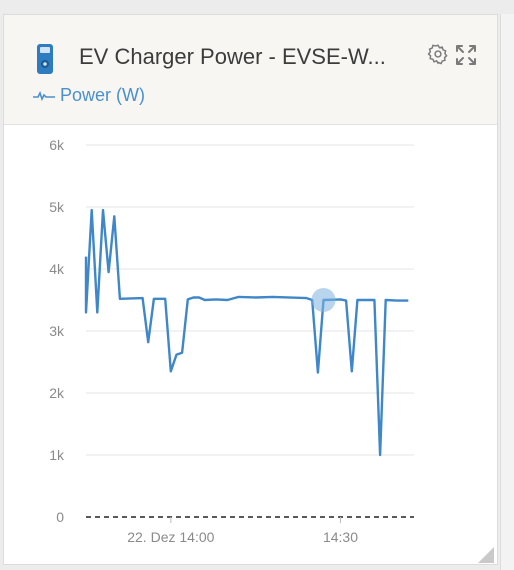 The image size is (514, 570). What do you see at coordinates (486, 555) in the screenshot?
I see `resize-handle-icon` at bounding box center [486, 555].